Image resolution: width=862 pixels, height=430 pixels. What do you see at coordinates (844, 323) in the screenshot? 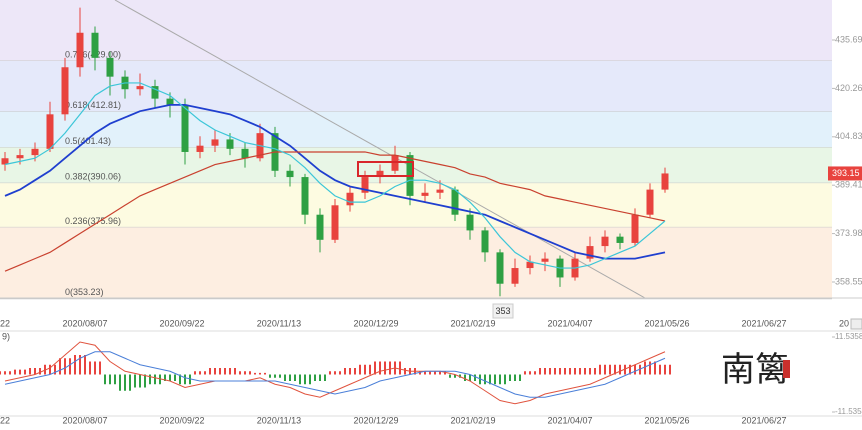
I see `x-tick-label: 20` at bounding box center [844, 323].